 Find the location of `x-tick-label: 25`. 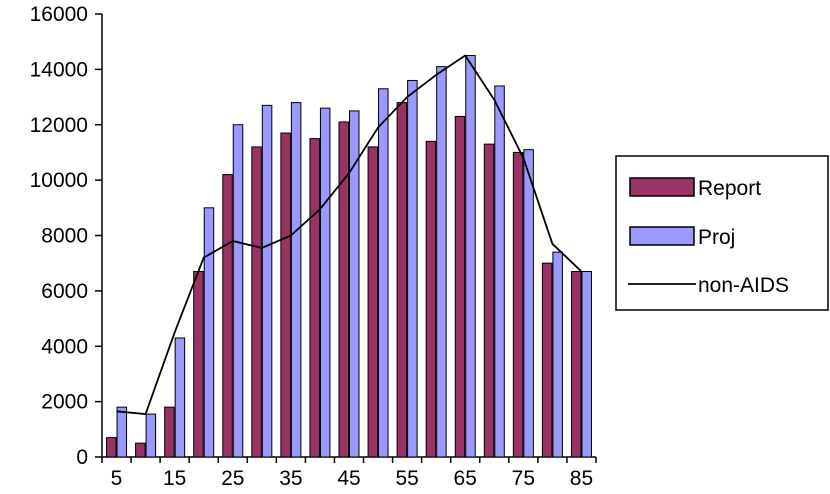

x-tick-label: 25 is located at coordinates (232, 478).